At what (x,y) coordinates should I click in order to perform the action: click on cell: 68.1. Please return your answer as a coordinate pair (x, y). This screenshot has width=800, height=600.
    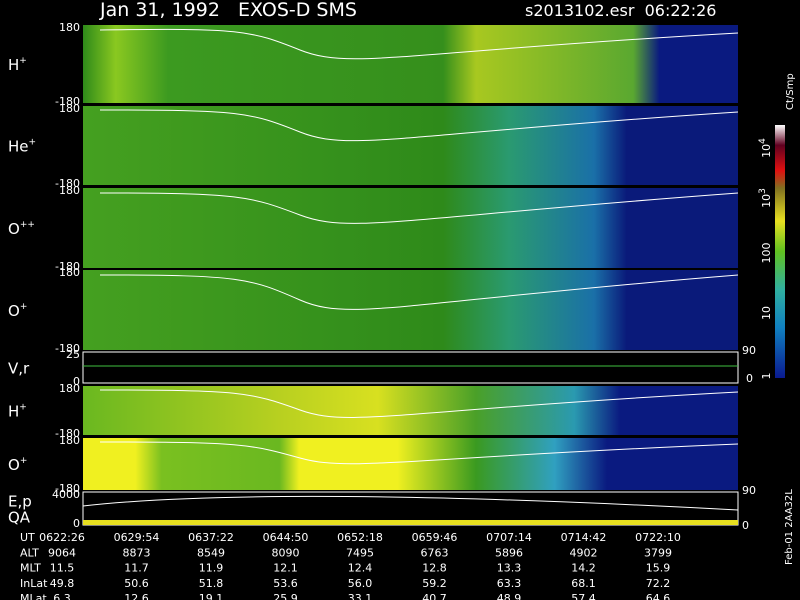
    Looking at the image, I should click on (583, 583).